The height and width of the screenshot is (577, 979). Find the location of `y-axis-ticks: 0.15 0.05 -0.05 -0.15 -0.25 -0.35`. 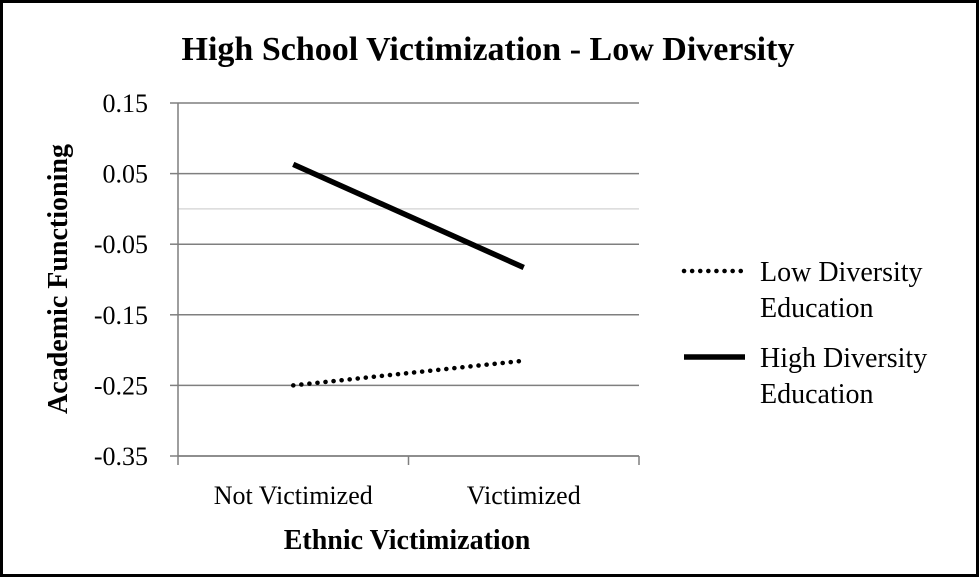

y-axis-ticks: 0.15 0.05 -0.05 -0.15 -0.25 -0.35 is located at coordinates (121, 280).